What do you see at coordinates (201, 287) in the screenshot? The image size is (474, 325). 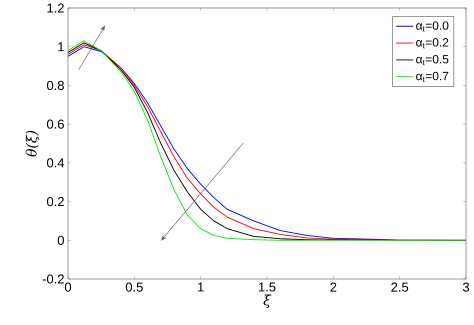 I see `x-tick-label: 1` at bounding box center [201, 287].